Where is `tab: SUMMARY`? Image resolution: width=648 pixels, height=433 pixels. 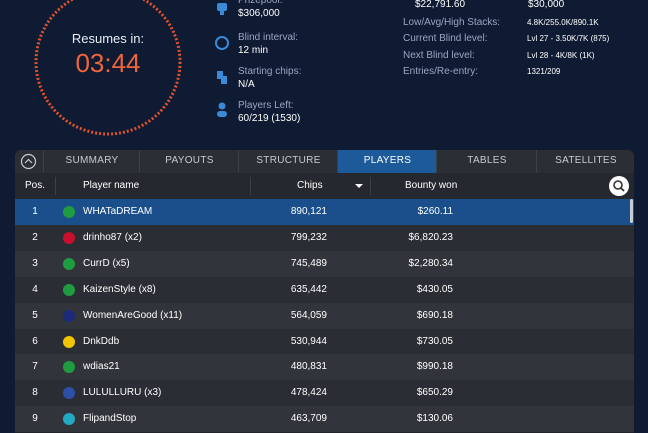
tab: SUMMARY is located at coordinates (91, 161).